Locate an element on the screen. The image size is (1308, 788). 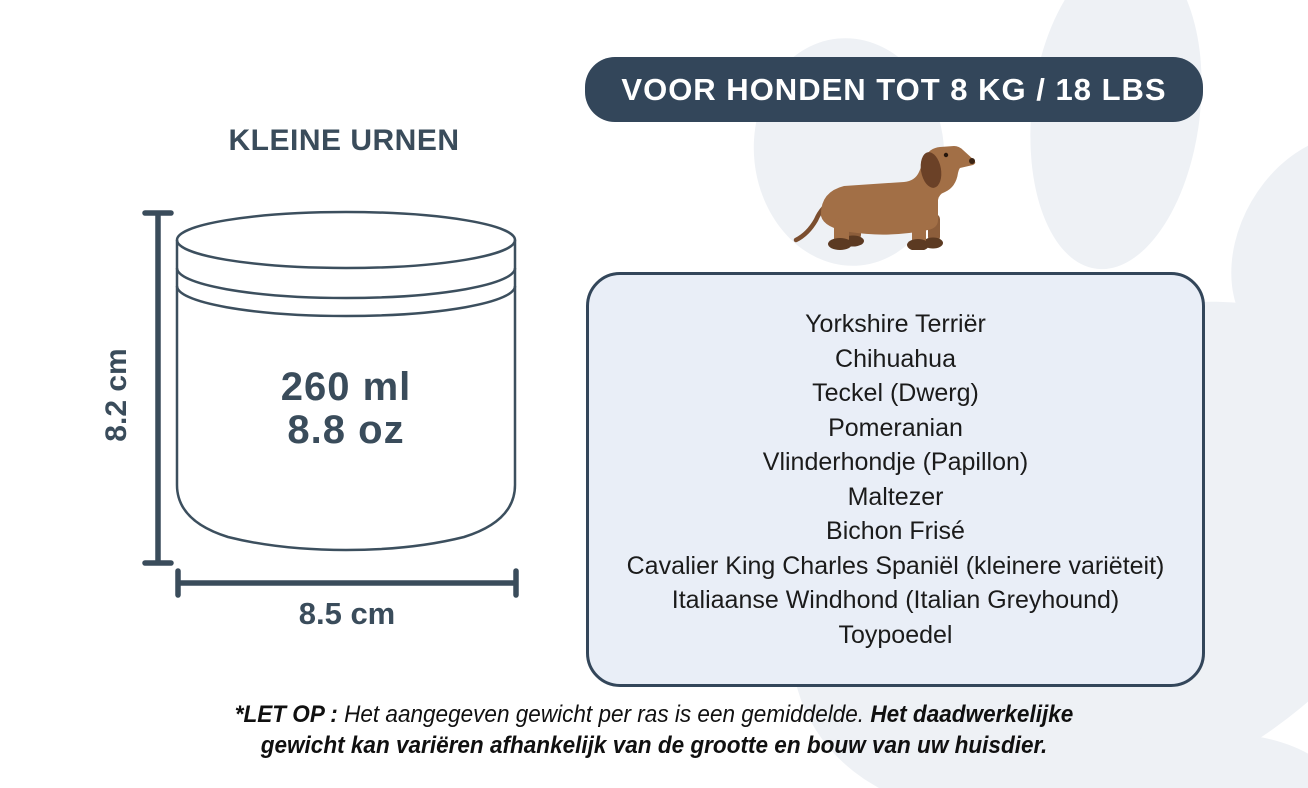
urn-body is located at coordinates (346, 396).